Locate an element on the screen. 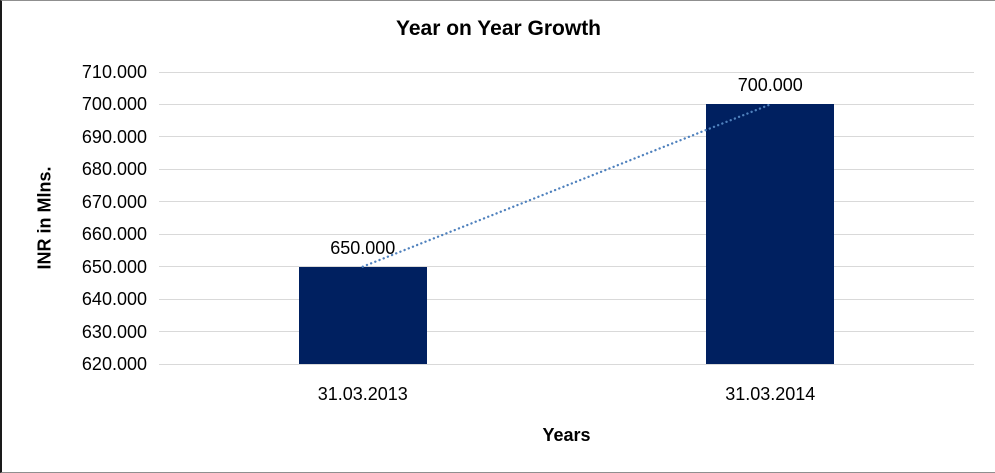  bar-31.03.2014 is located at coordinates (770, 234).